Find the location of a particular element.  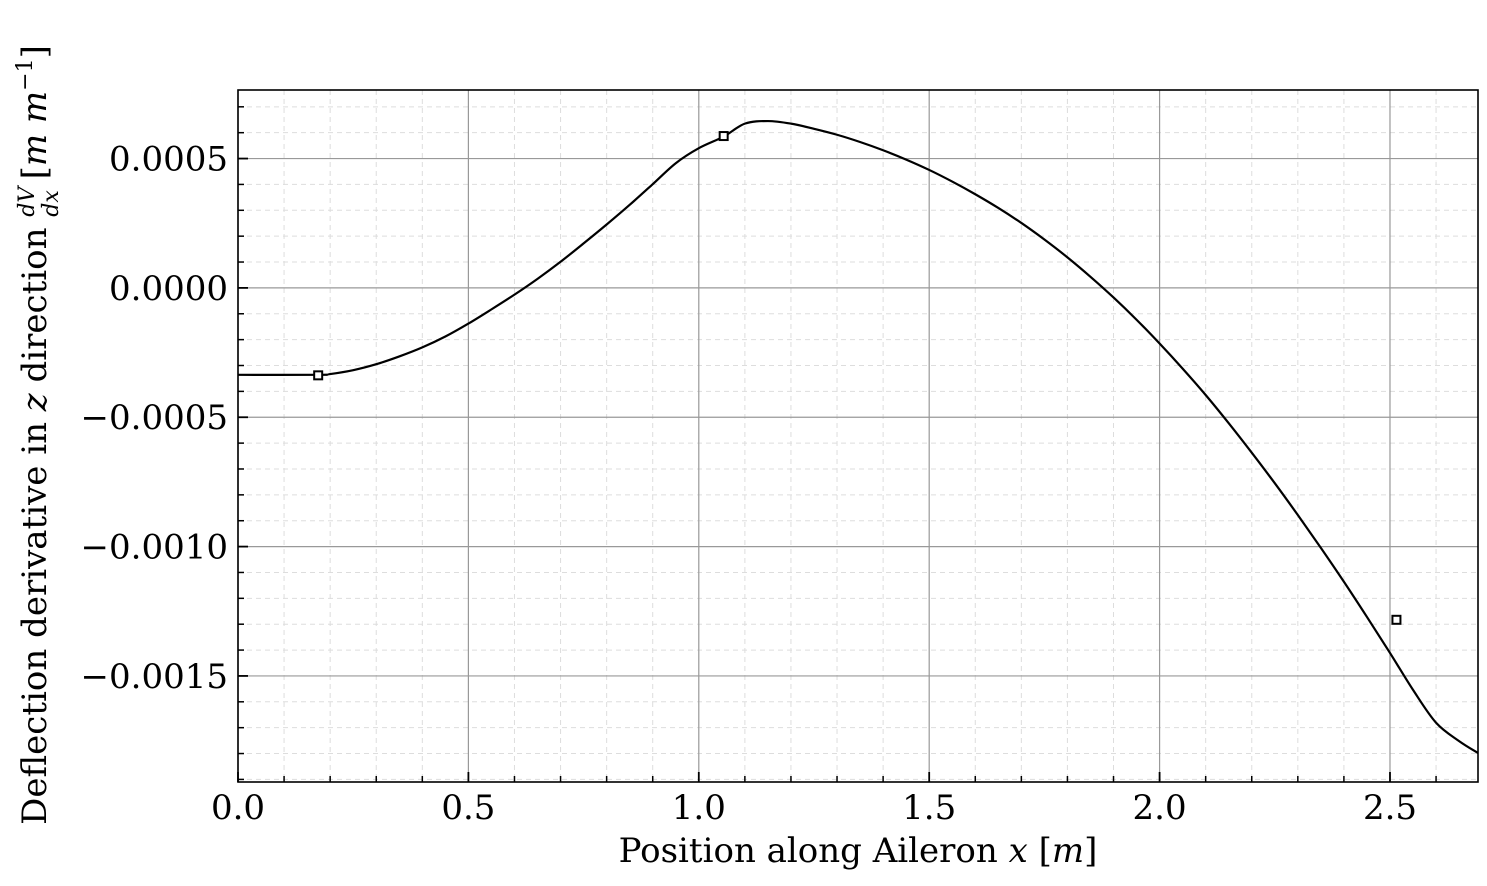

x-tick-label: 0.5 is located at coordinates (468, 808).